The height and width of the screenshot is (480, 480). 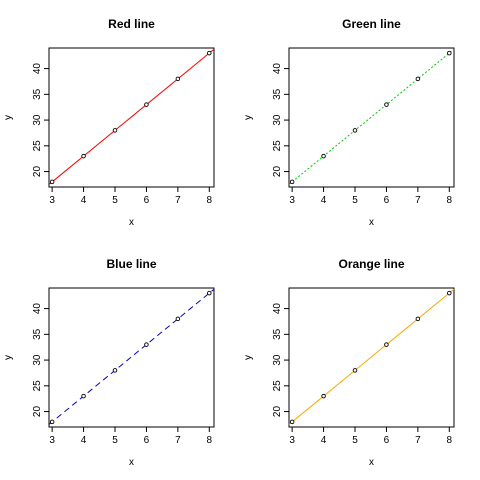 I want to click on chart-title: Orange line, so click(x=371, y=264).